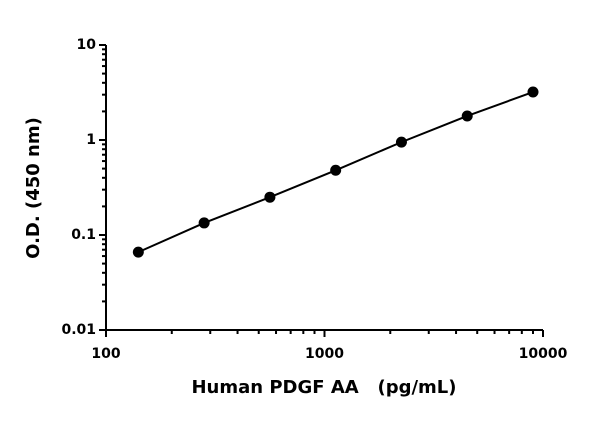  Describe the element at coordinates (323, 387) in the screenshot. I see `x-axis-title: Human PDGF AA (pg/mL)` at that location.